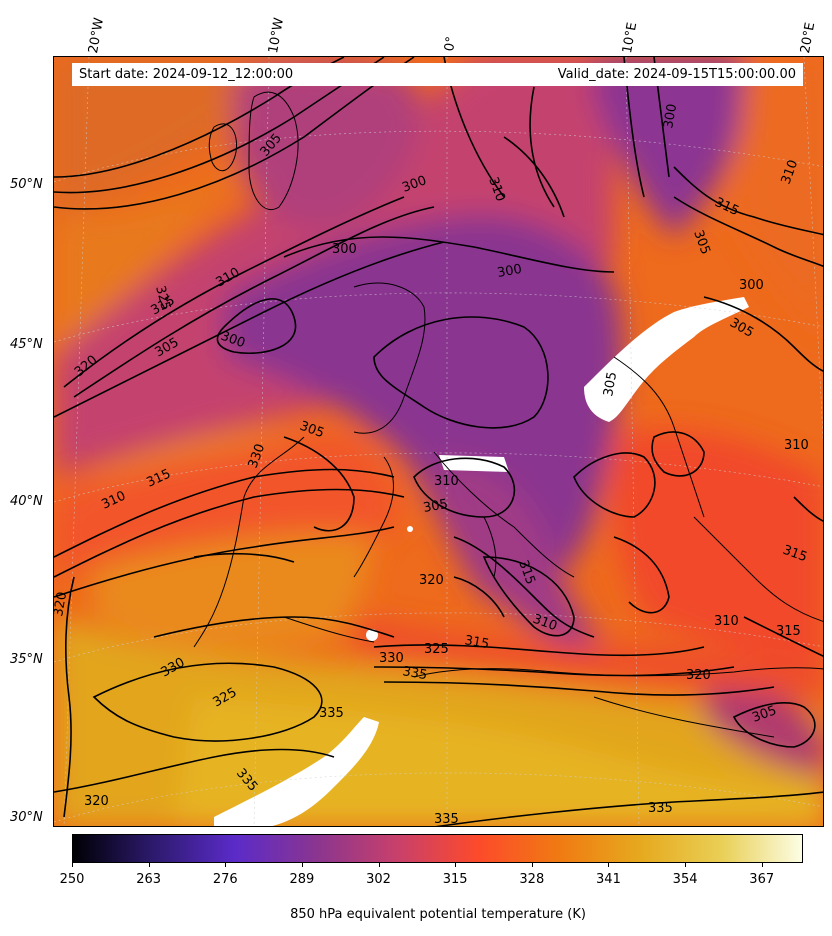  I want to click on contour-label-325-c: 325, so click(436, 649).